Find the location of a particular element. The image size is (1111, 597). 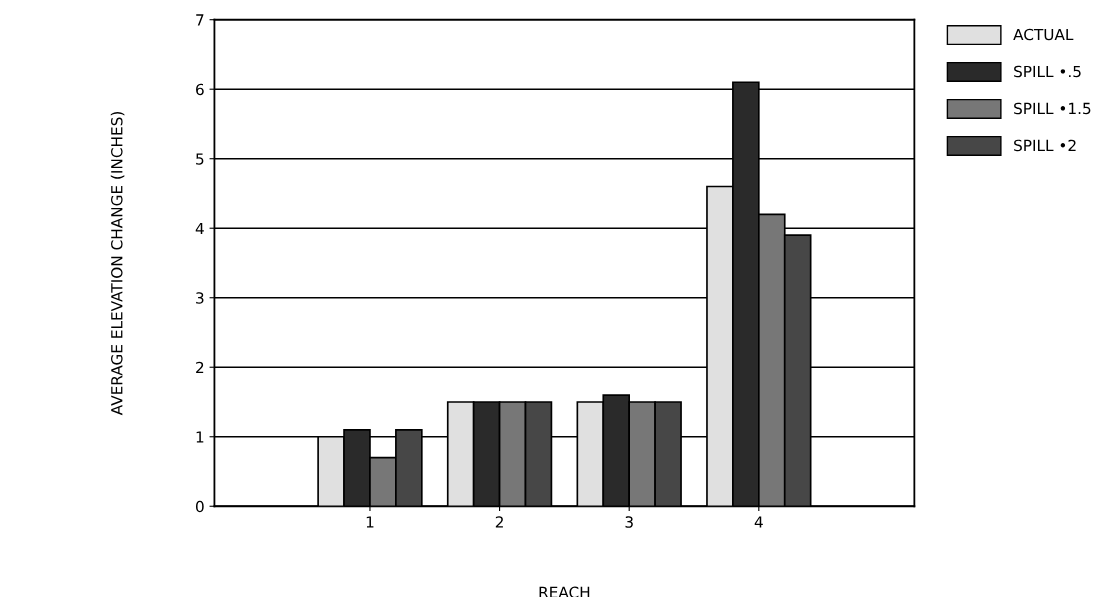

y-tick-label: 5 is located at coordinates (200, 159).